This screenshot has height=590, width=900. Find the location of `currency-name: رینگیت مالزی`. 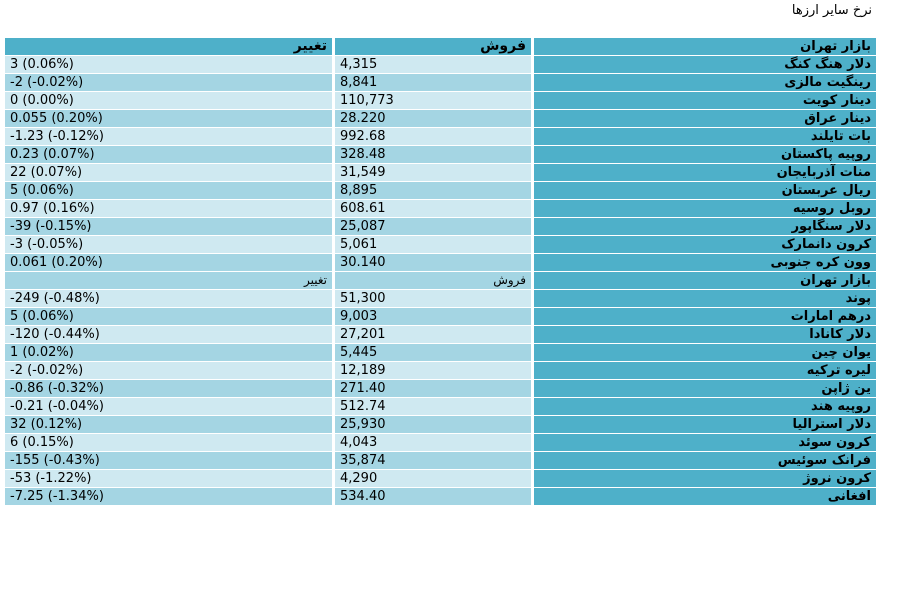

currency-name: رینگیت مالزی is located at coordinates (703, 82).